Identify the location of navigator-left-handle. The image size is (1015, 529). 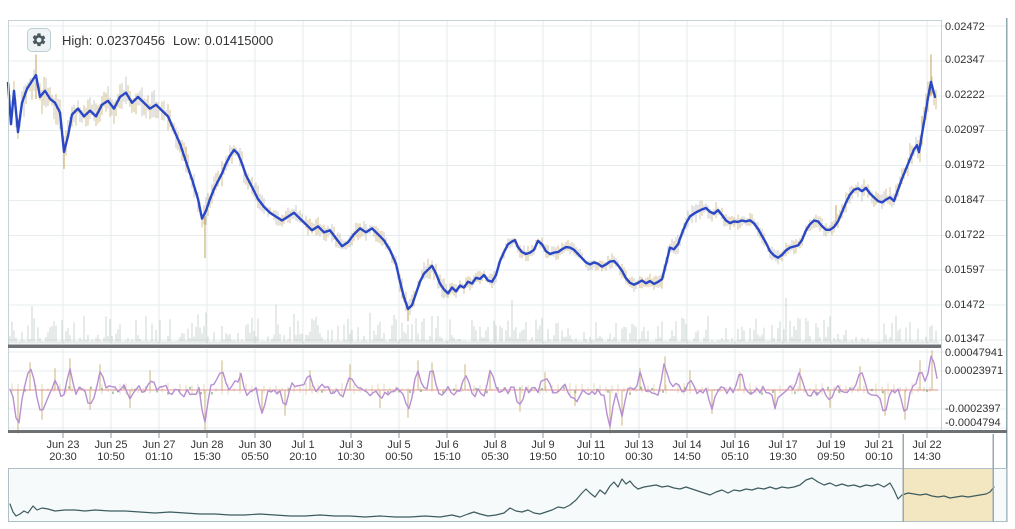
(903, 495).